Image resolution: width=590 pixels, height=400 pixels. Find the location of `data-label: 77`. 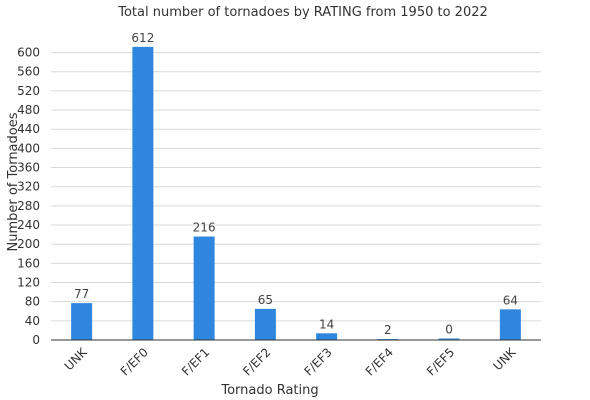

data-label: 77 is located at coordinates (81, 294).